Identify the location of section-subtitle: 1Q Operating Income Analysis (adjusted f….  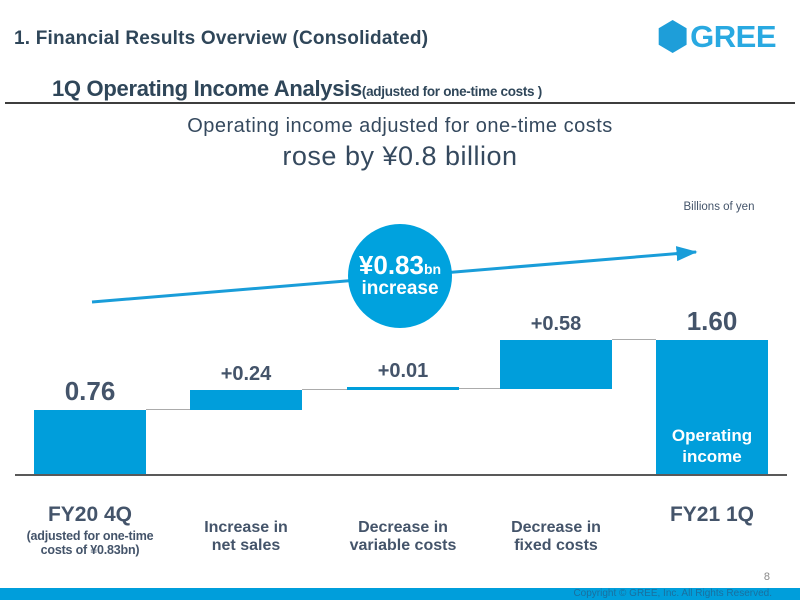
(297, 89).